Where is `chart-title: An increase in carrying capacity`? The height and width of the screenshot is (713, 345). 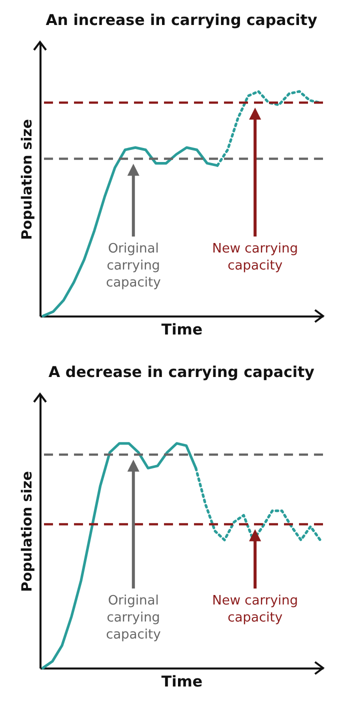 chart-title: An increase in carrying capacity is located at coordinates (182, 20).